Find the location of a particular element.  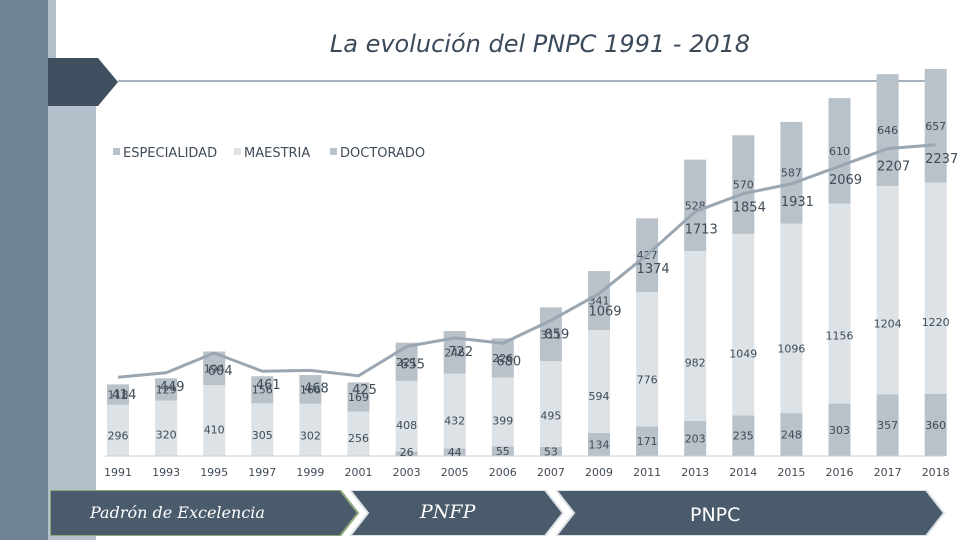

bar-especialidad-2005 is located at coordinates (454, 452).